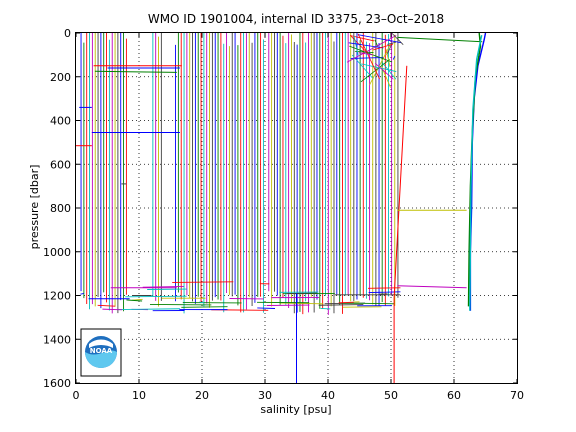  What do you see at coordinates (454, 395) in the screenshot?
I see `x-tick-label: 60` at bounding box center [454, 395].